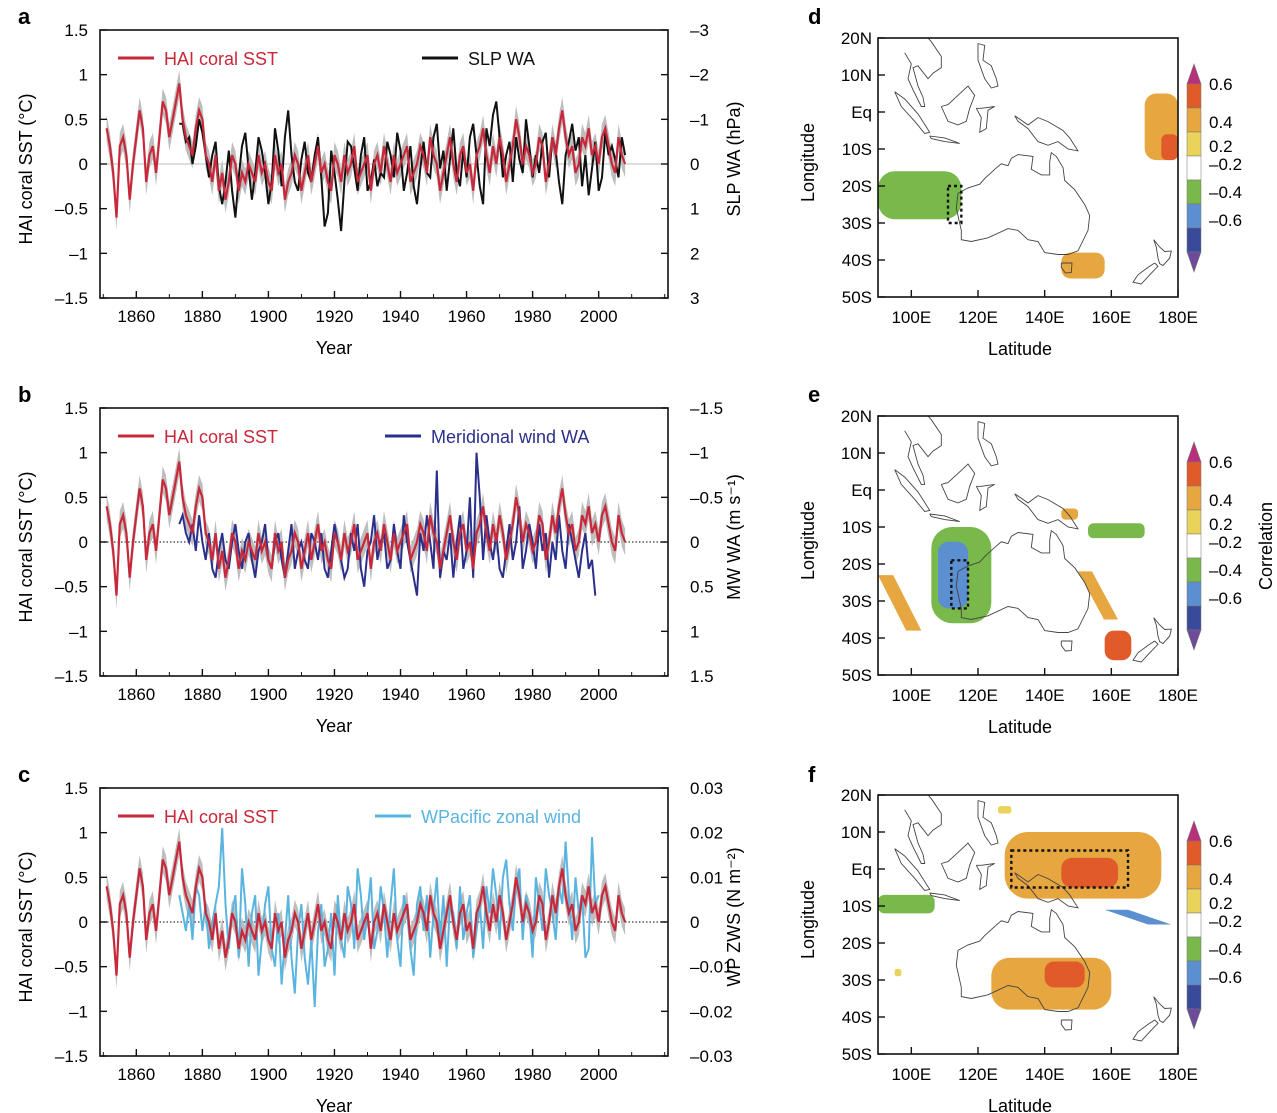  What do you see at coordinates (71, 298) in the screenshot?
I see `y-left-tick-label: –1.5` at bounding box center [71, 298].